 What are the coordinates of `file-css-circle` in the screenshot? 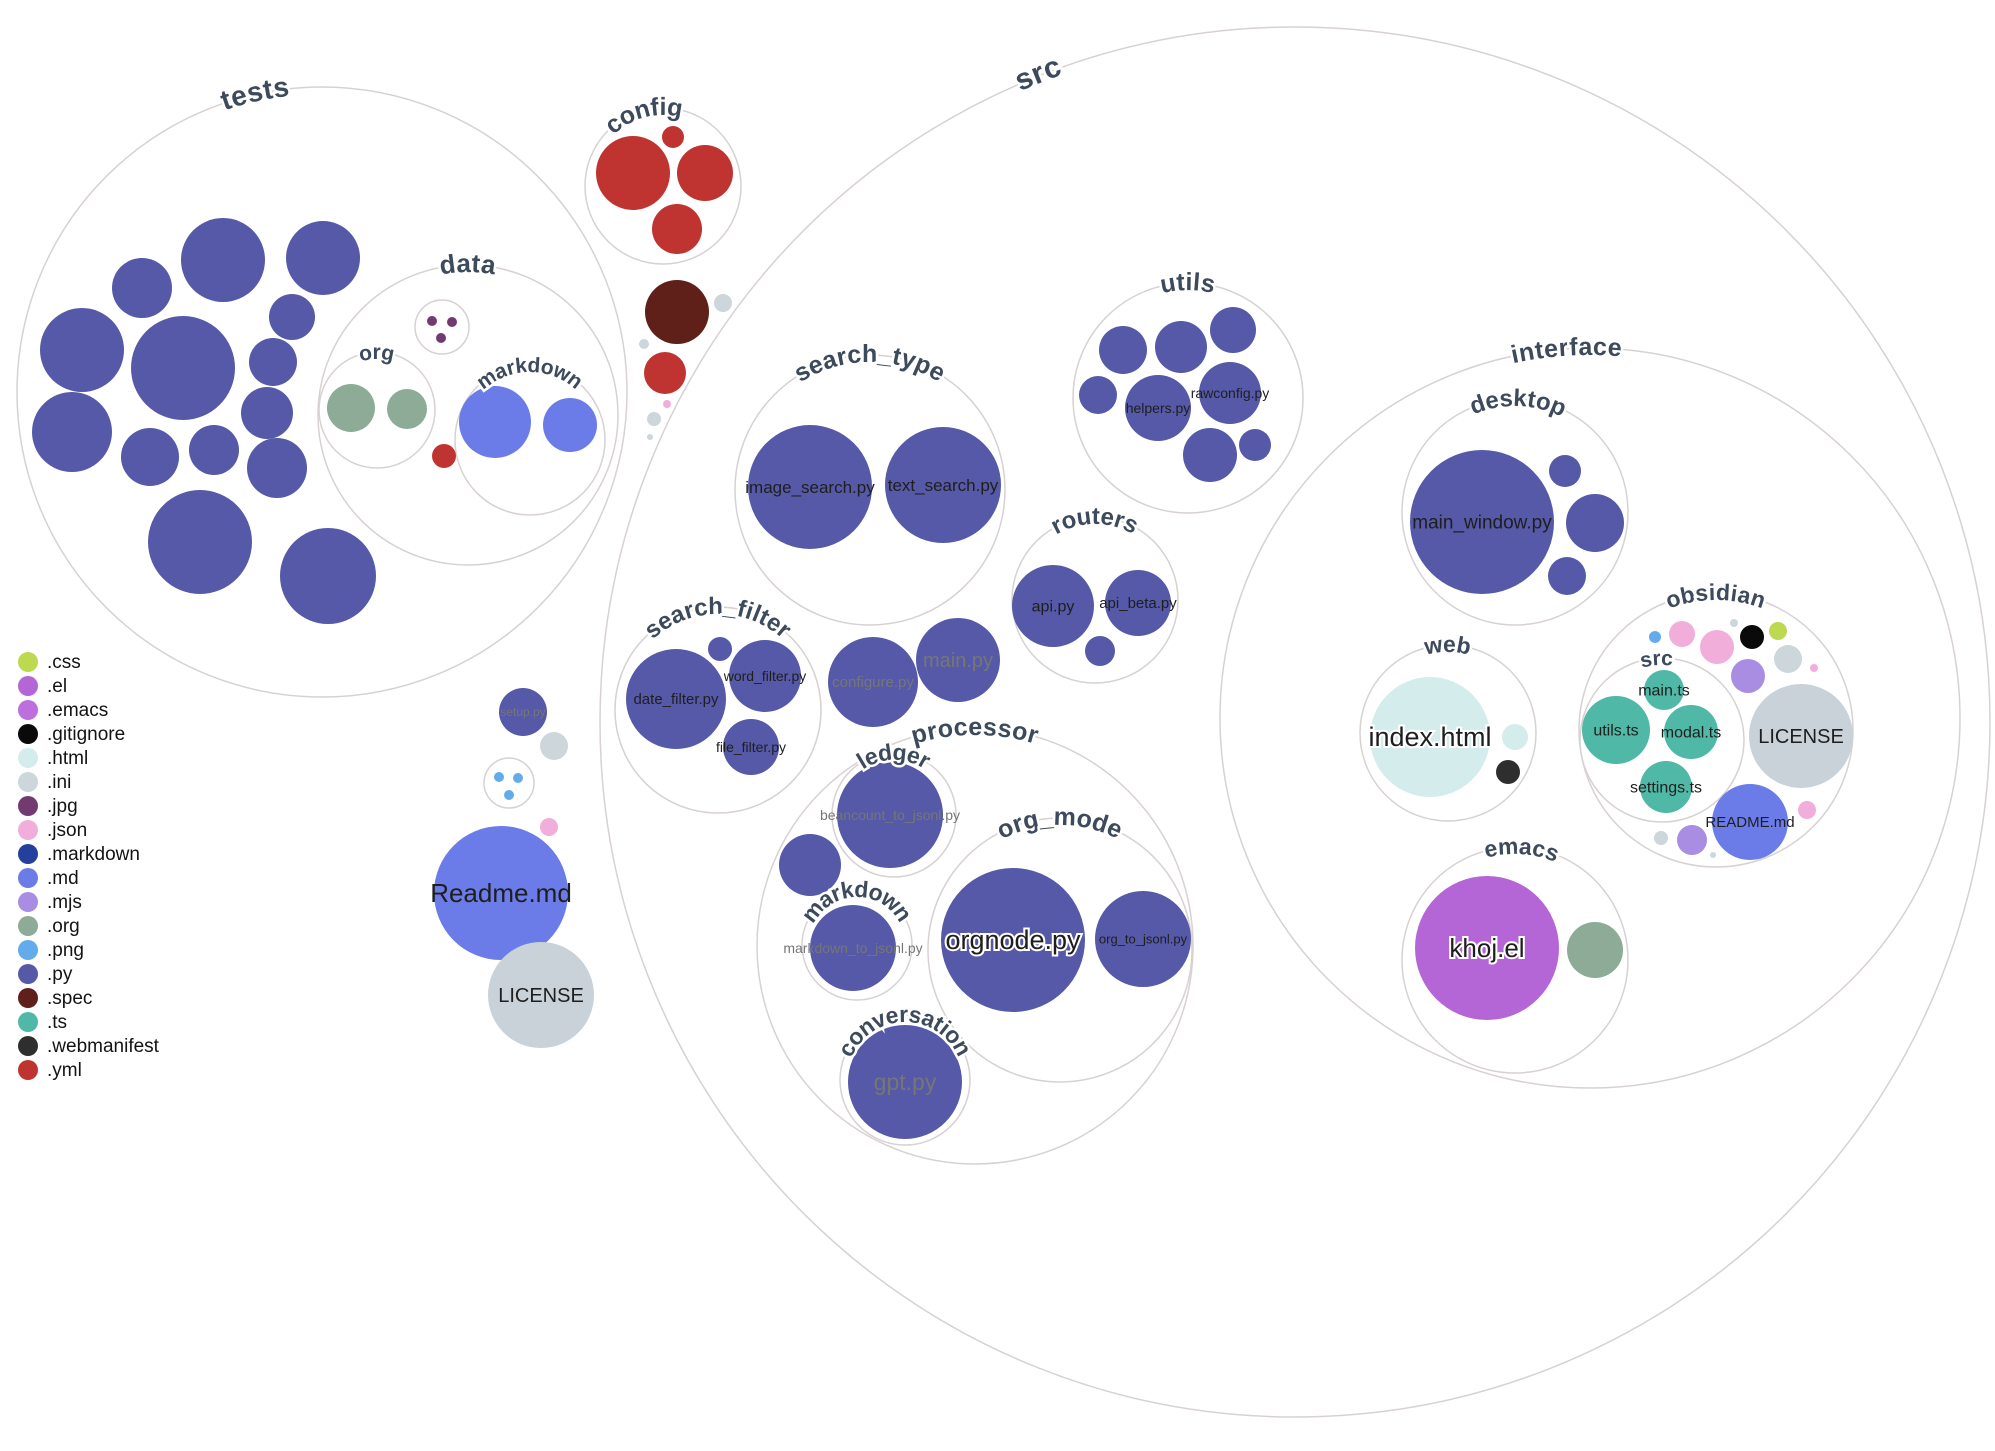 It's located at (1778, 631).